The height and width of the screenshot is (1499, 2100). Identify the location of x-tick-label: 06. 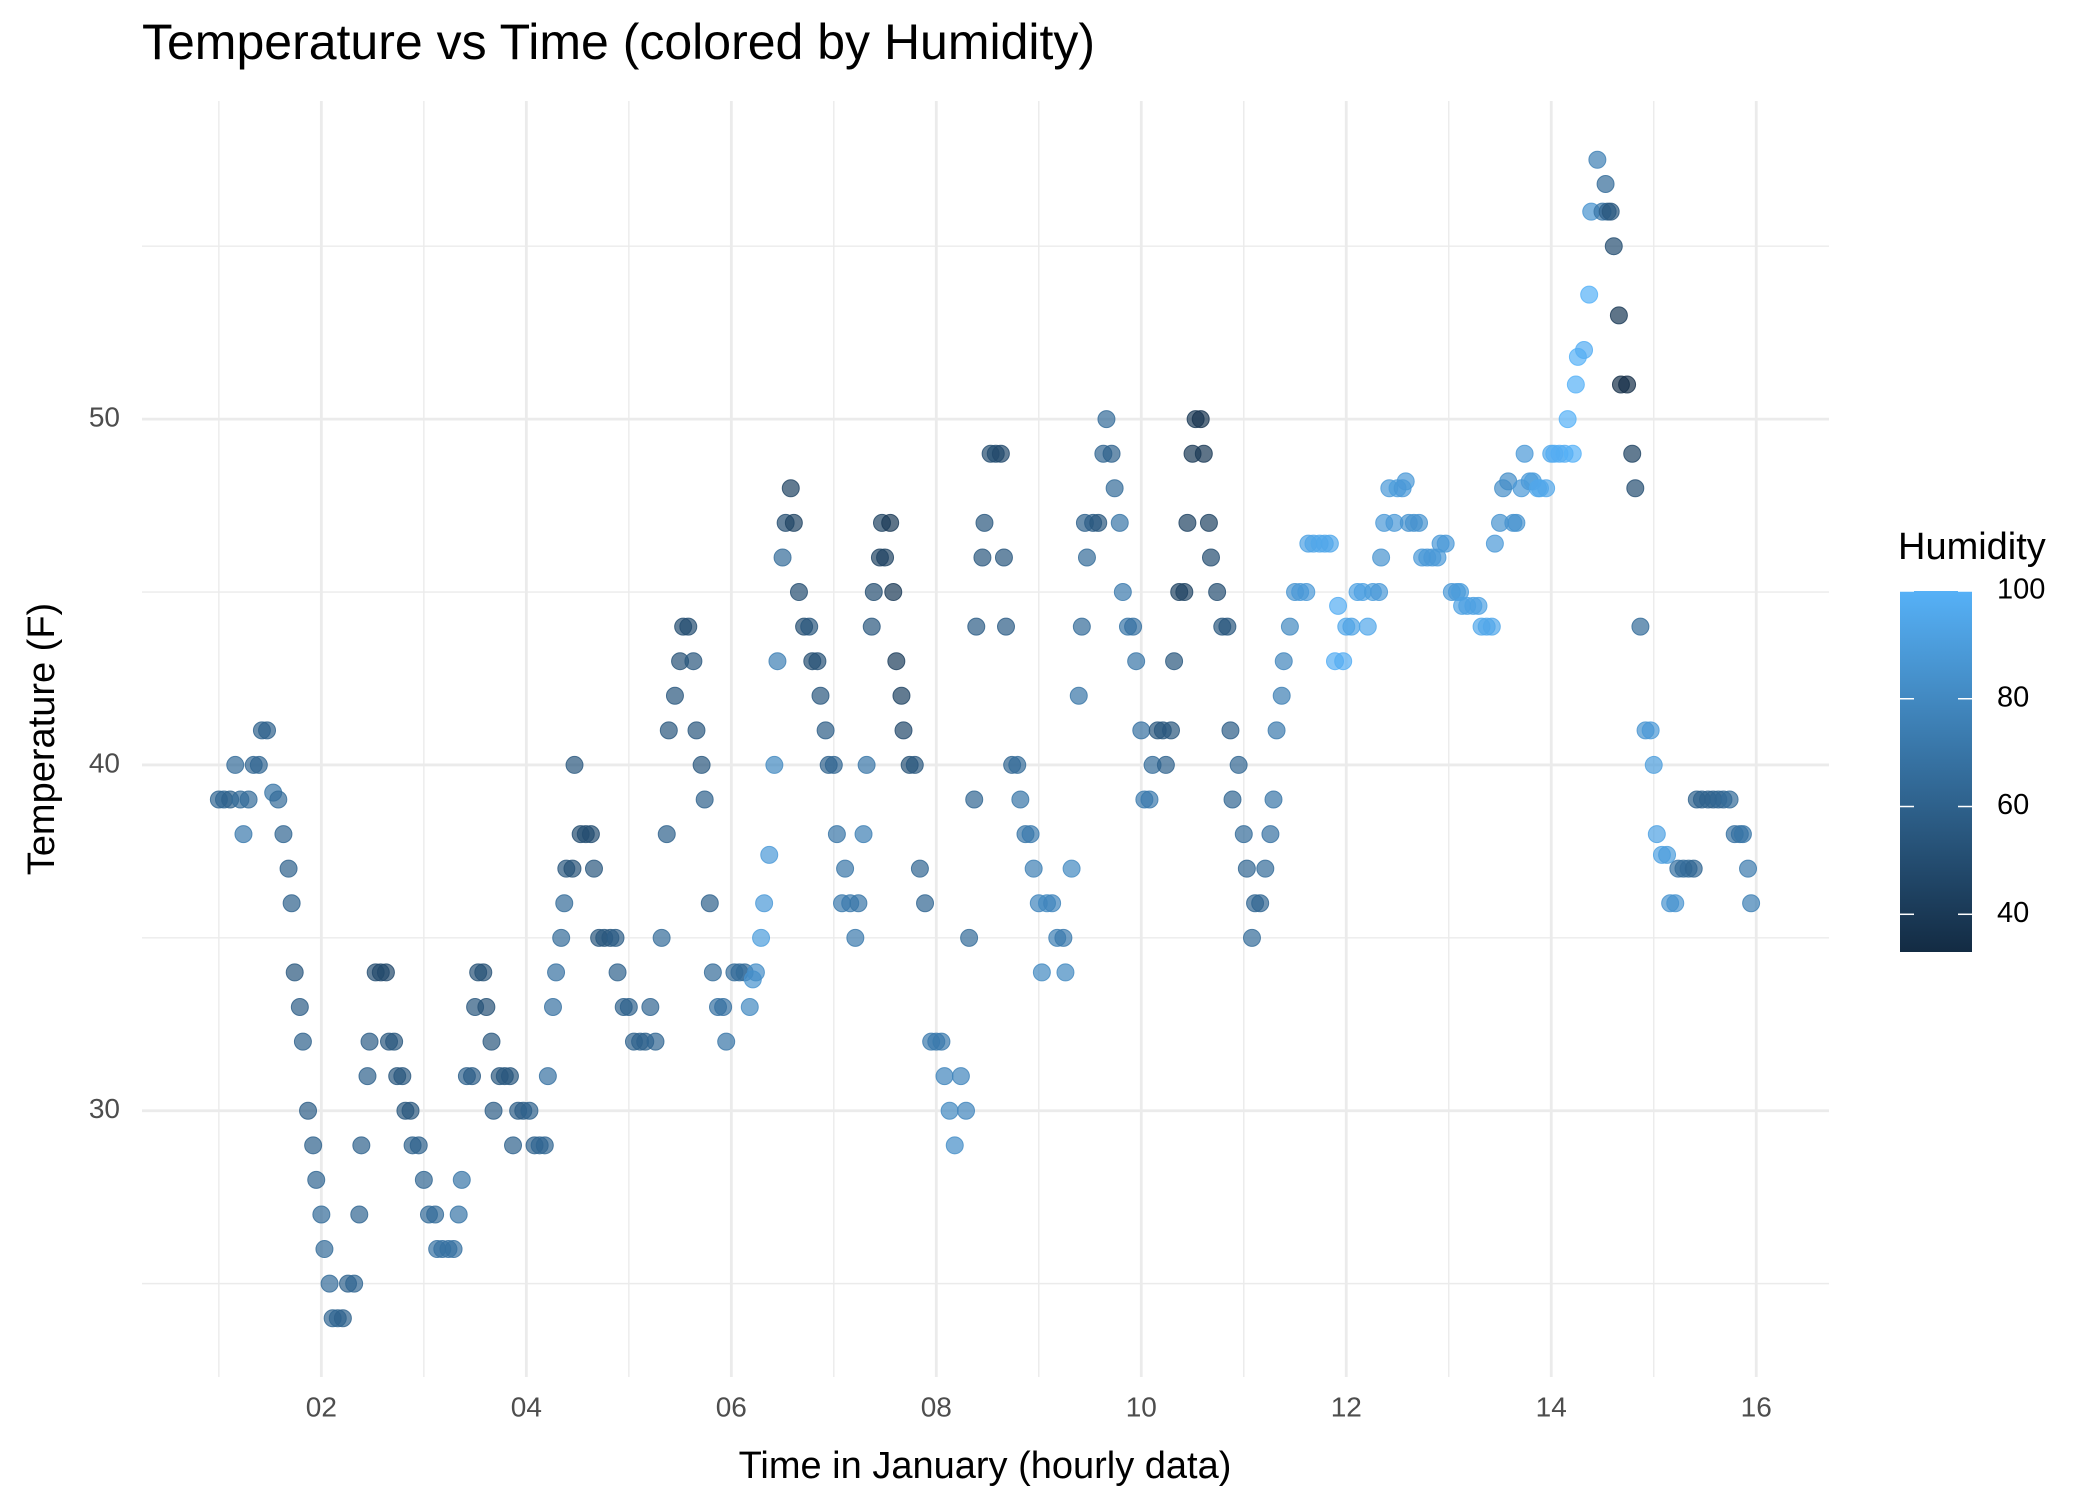
(731, 1406).